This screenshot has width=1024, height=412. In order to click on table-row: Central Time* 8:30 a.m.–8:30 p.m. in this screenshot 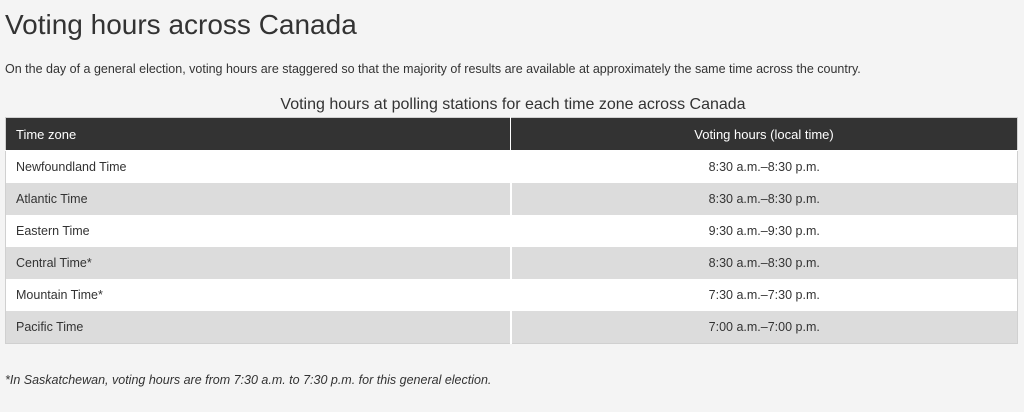, I will do `click(511, 263)`.